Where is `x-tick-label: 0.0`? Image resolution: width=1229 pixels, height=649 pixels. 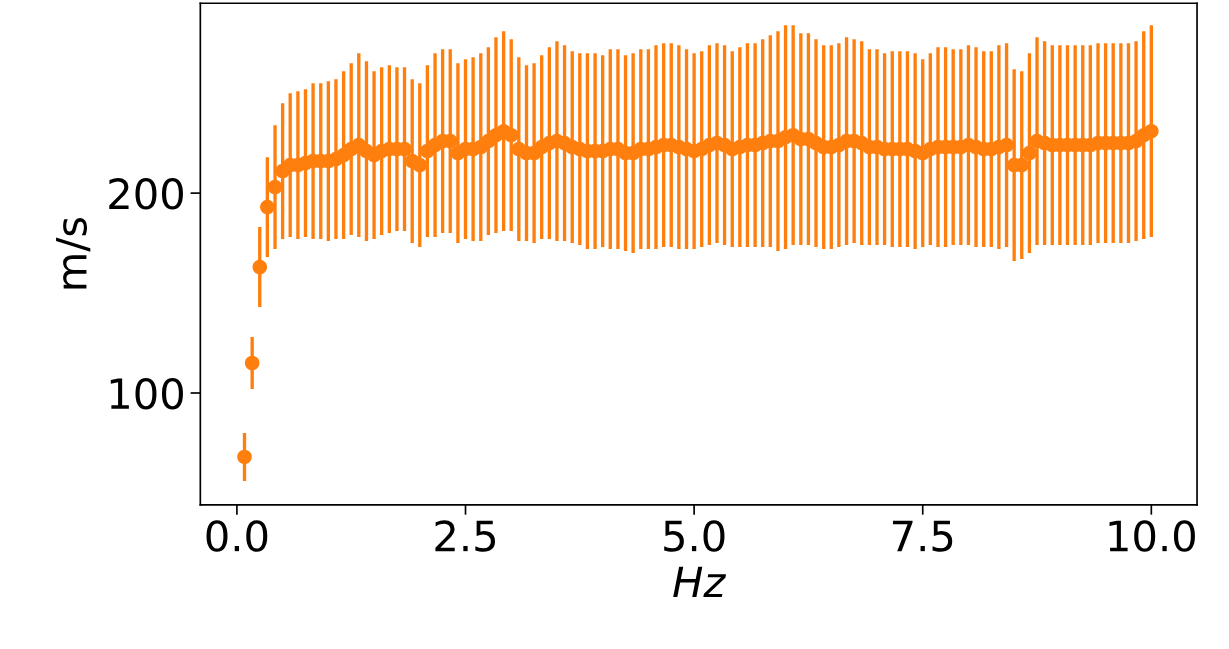 x-tick-label: 0.0 is located at coordinates (237, 536).